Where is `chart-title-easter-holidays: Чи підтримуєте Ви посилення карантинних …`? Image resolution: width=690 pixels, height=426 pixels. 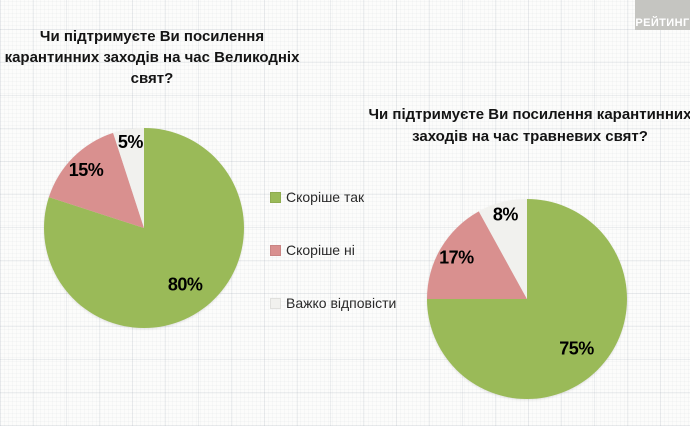
chart-title-easter-holidays: Чи підтримуєте Ви посилення карантинних … is located at coordinates (152, 57).